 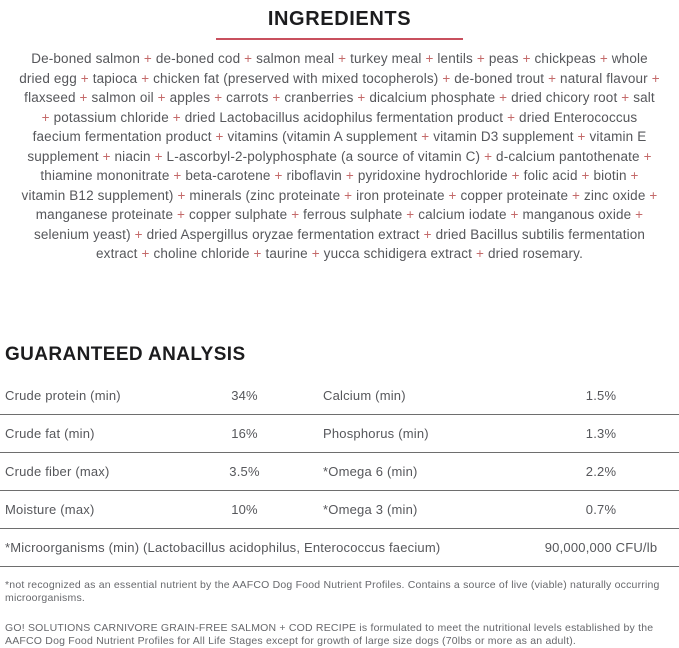 What do you see at coordinates (244, 509) in the screenshot?
I see `analysis-value: 10%` at bounding box center [244, 509].